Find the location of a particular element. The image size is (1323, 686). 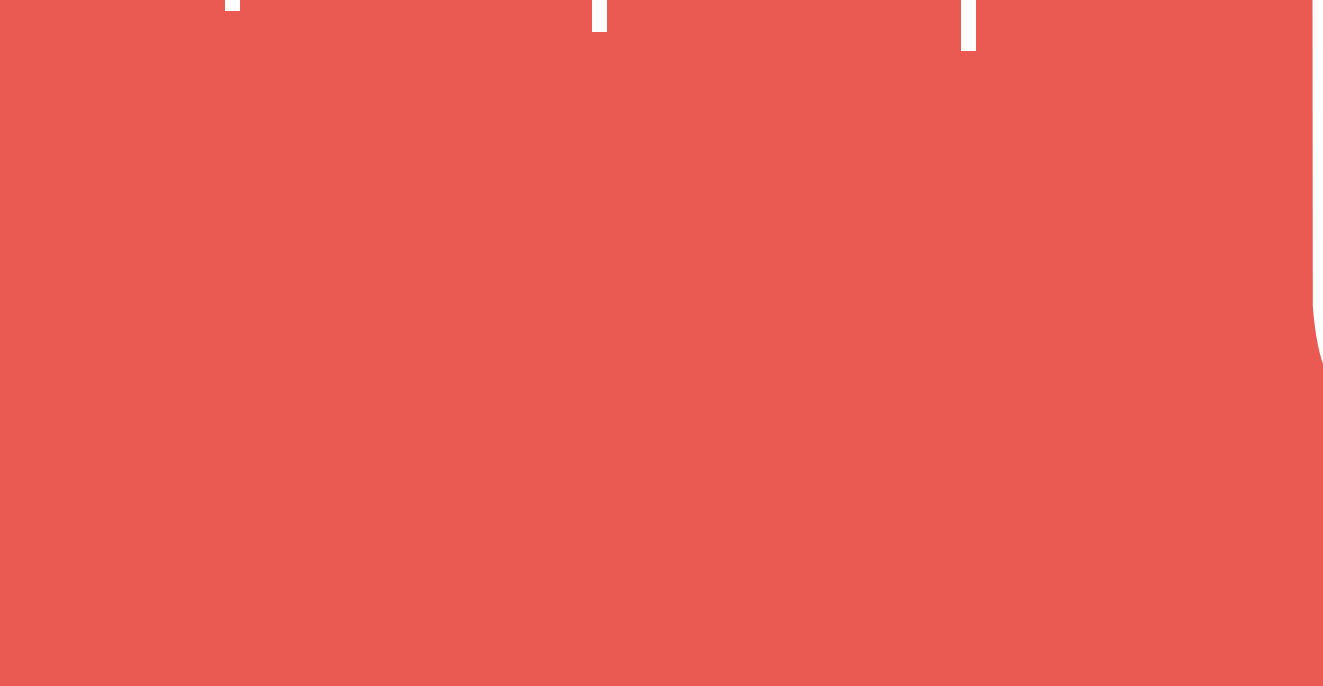

right-gap-sliver is located at coordinates (1317, 182).